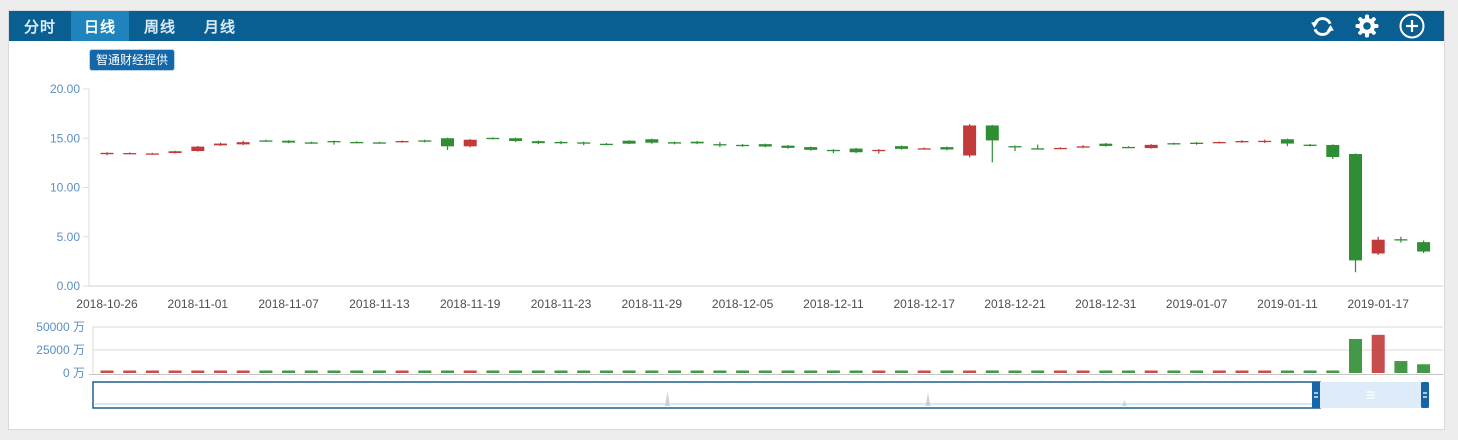  What do you see at coordinates (1367, 26) in the screenshot?
I see `settings-button` at bounding box center [1367, 26].